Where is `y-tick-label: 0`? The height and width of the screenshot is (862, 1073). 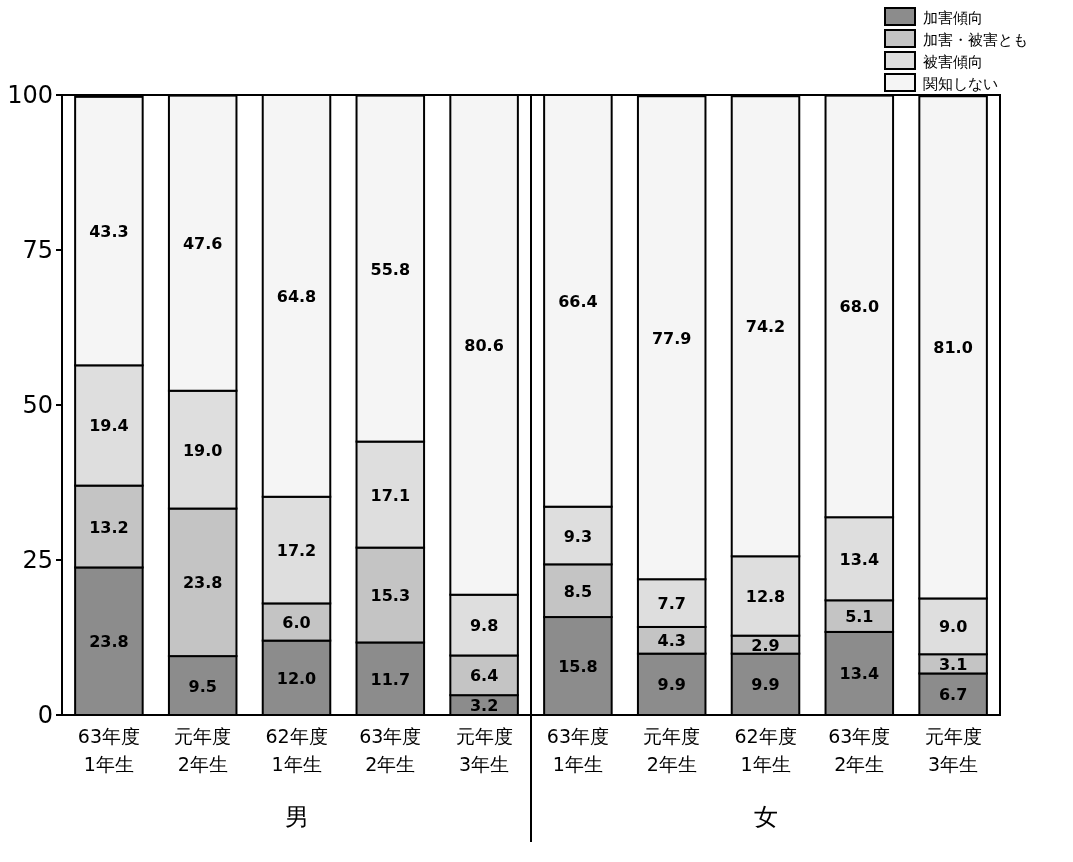
y-tick-label: 0 is located at coordinates (45, 715).